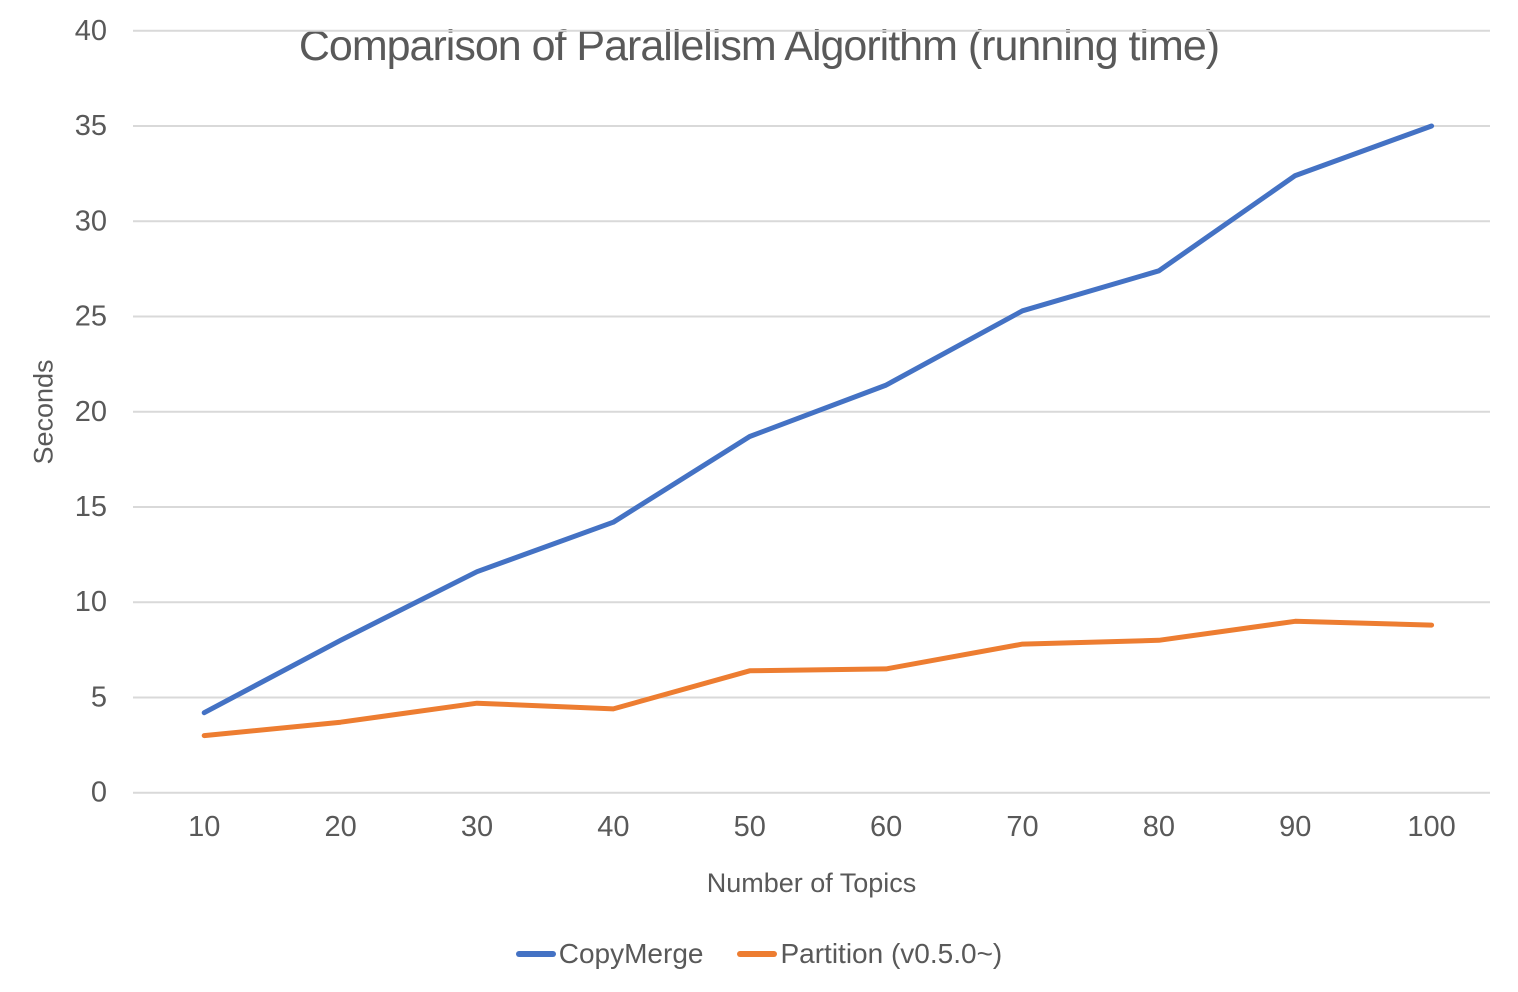 This screenshot has height=992, width=1518. Describe the element at coordinates (91, 221) in the screenshot. I see `y-tick-label: 30` at that location.